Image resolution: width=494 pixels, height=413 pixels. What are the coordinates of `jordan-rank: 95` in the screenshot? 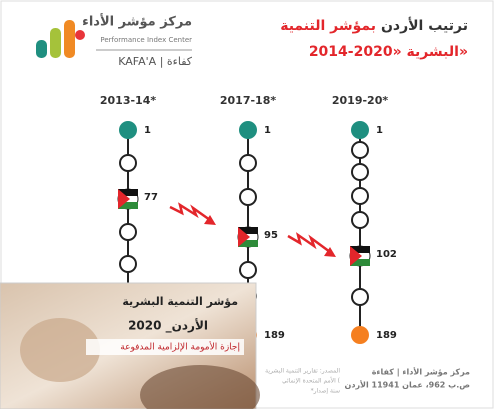 It's located at (271, 235).